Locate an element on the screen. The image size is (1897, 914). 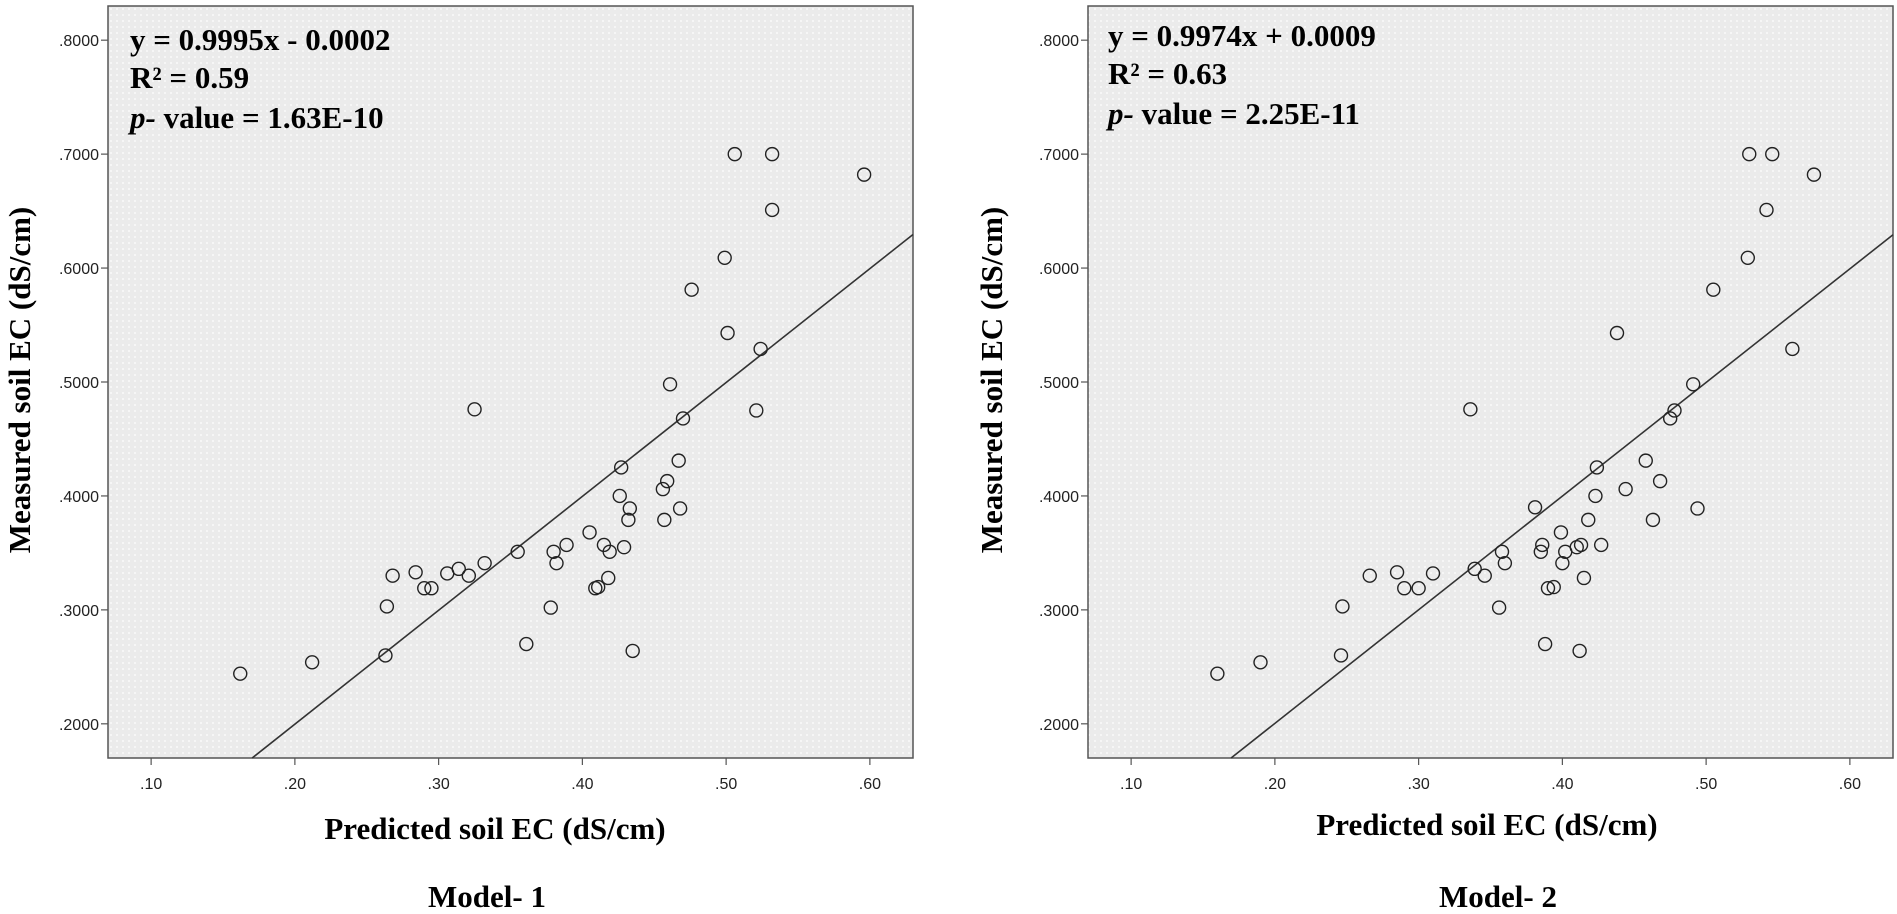
y-tick-label: .3000 is located at coordinates (1059, 611).